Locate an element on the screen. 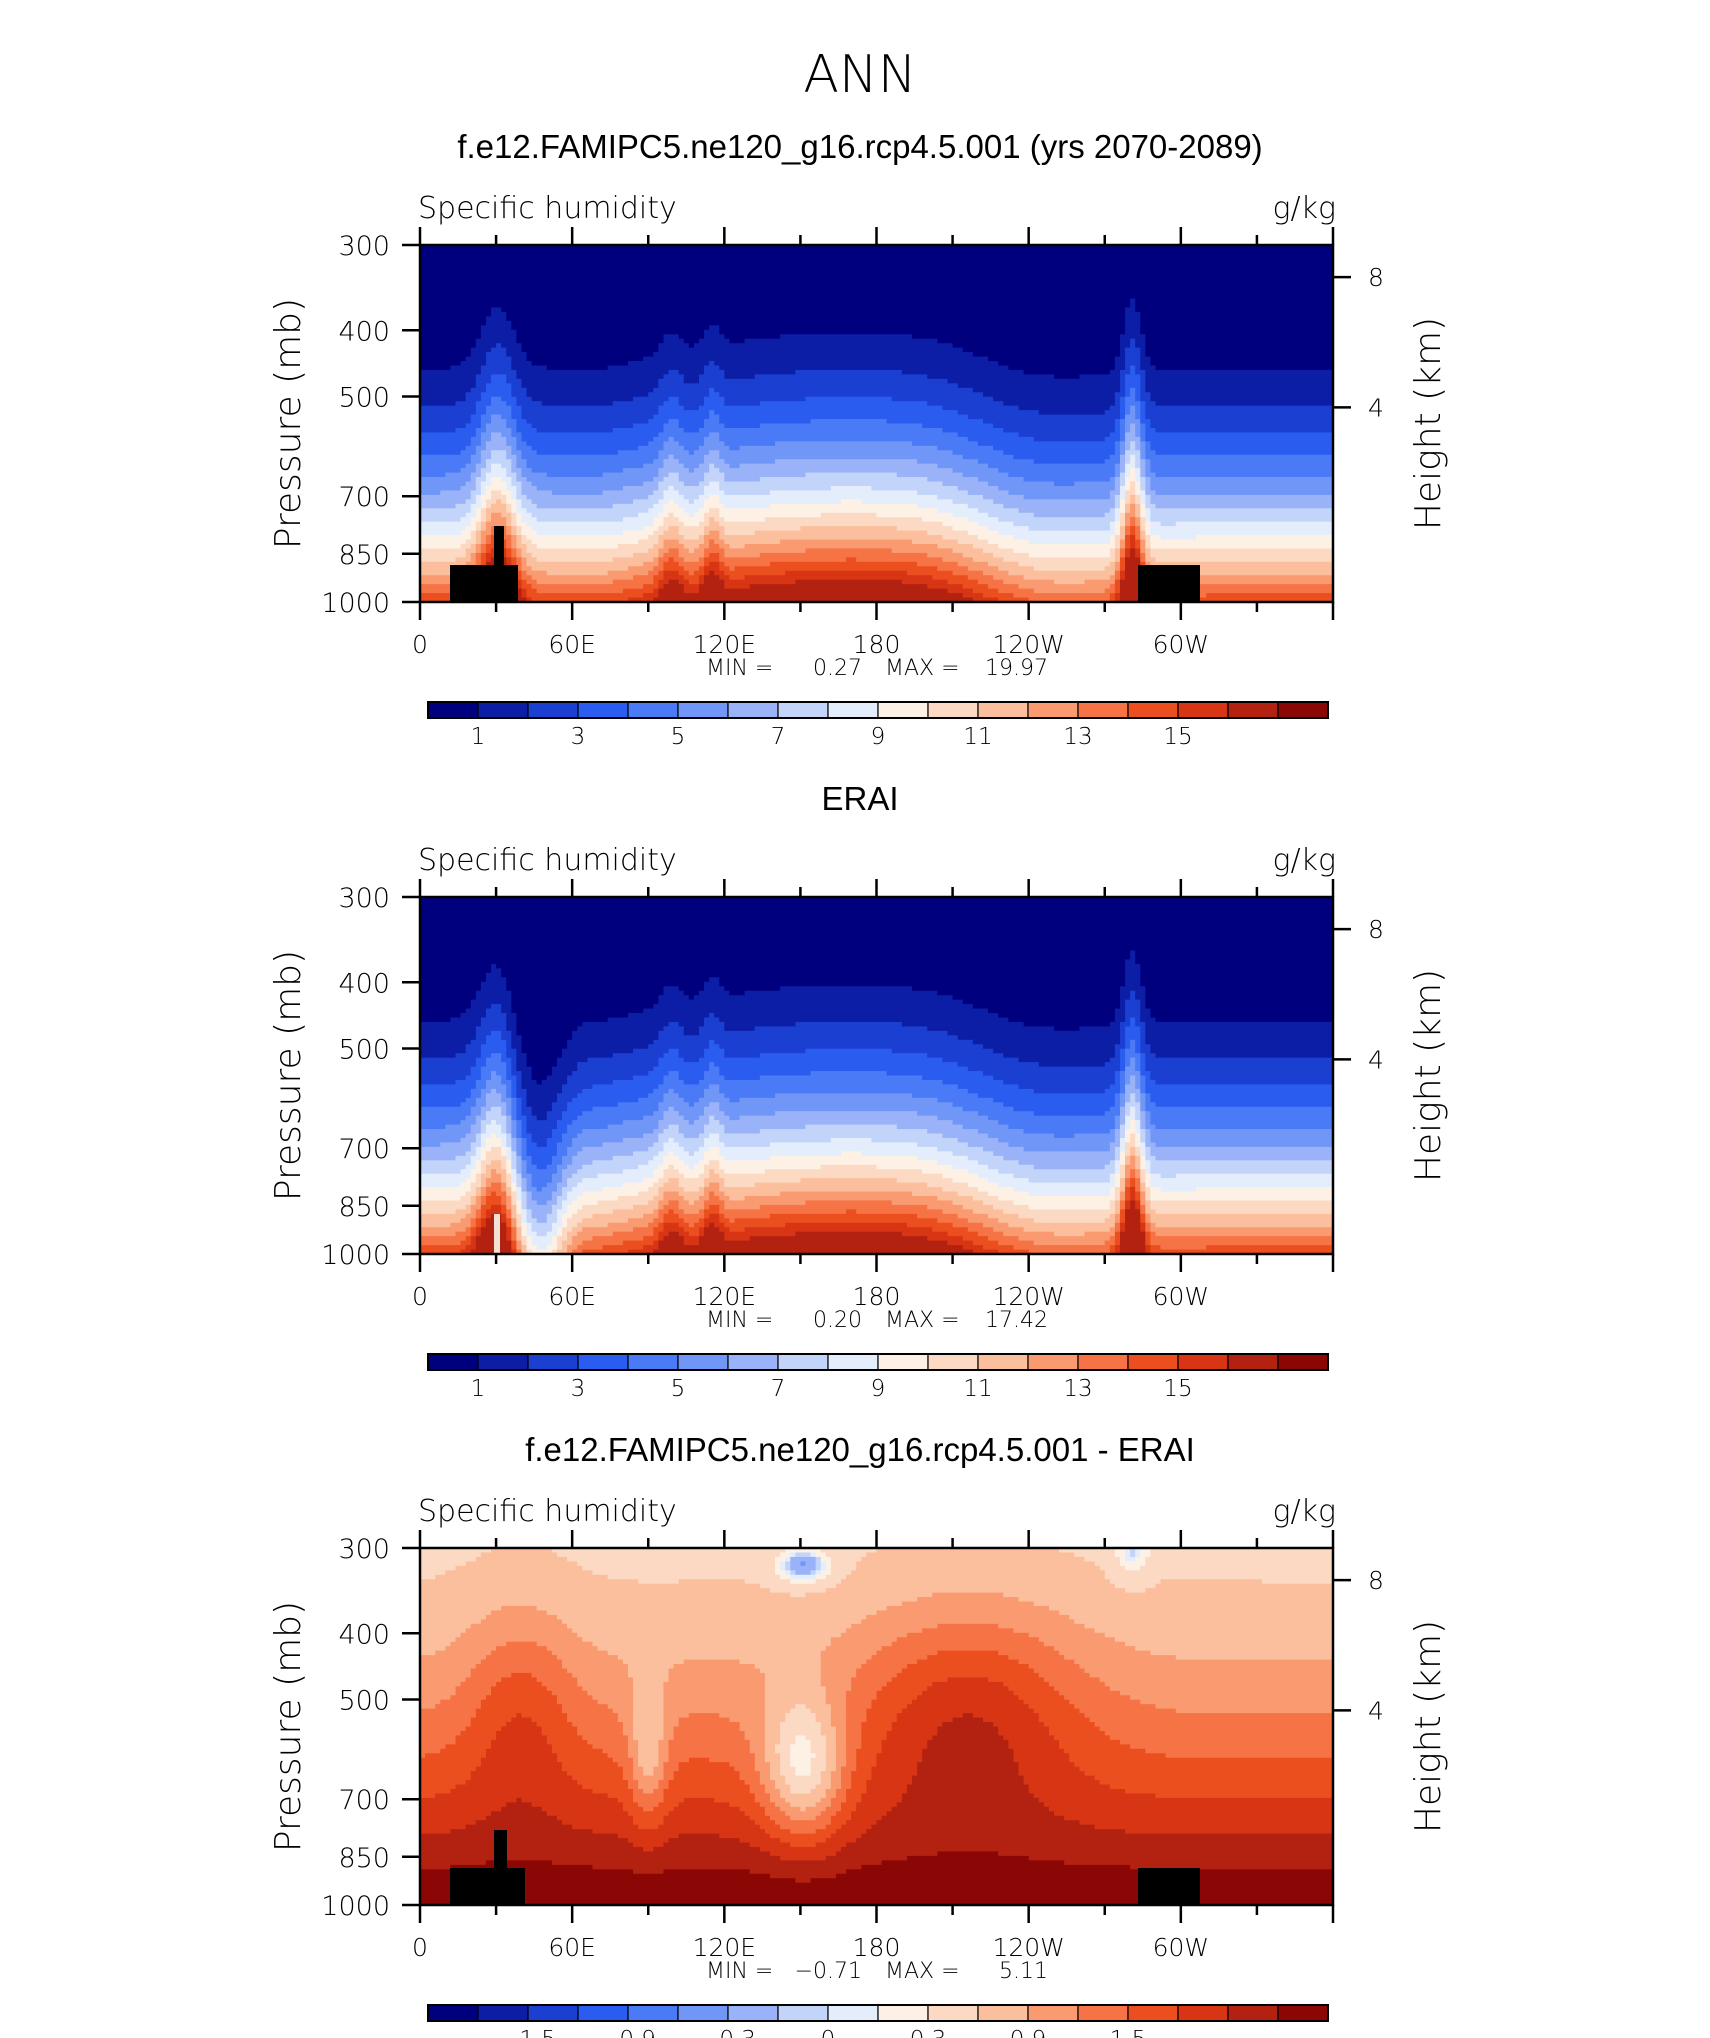 The height and width of the screenshot is (2038, 1710). units-label: g/kg is located at coordinates (1305, 860).